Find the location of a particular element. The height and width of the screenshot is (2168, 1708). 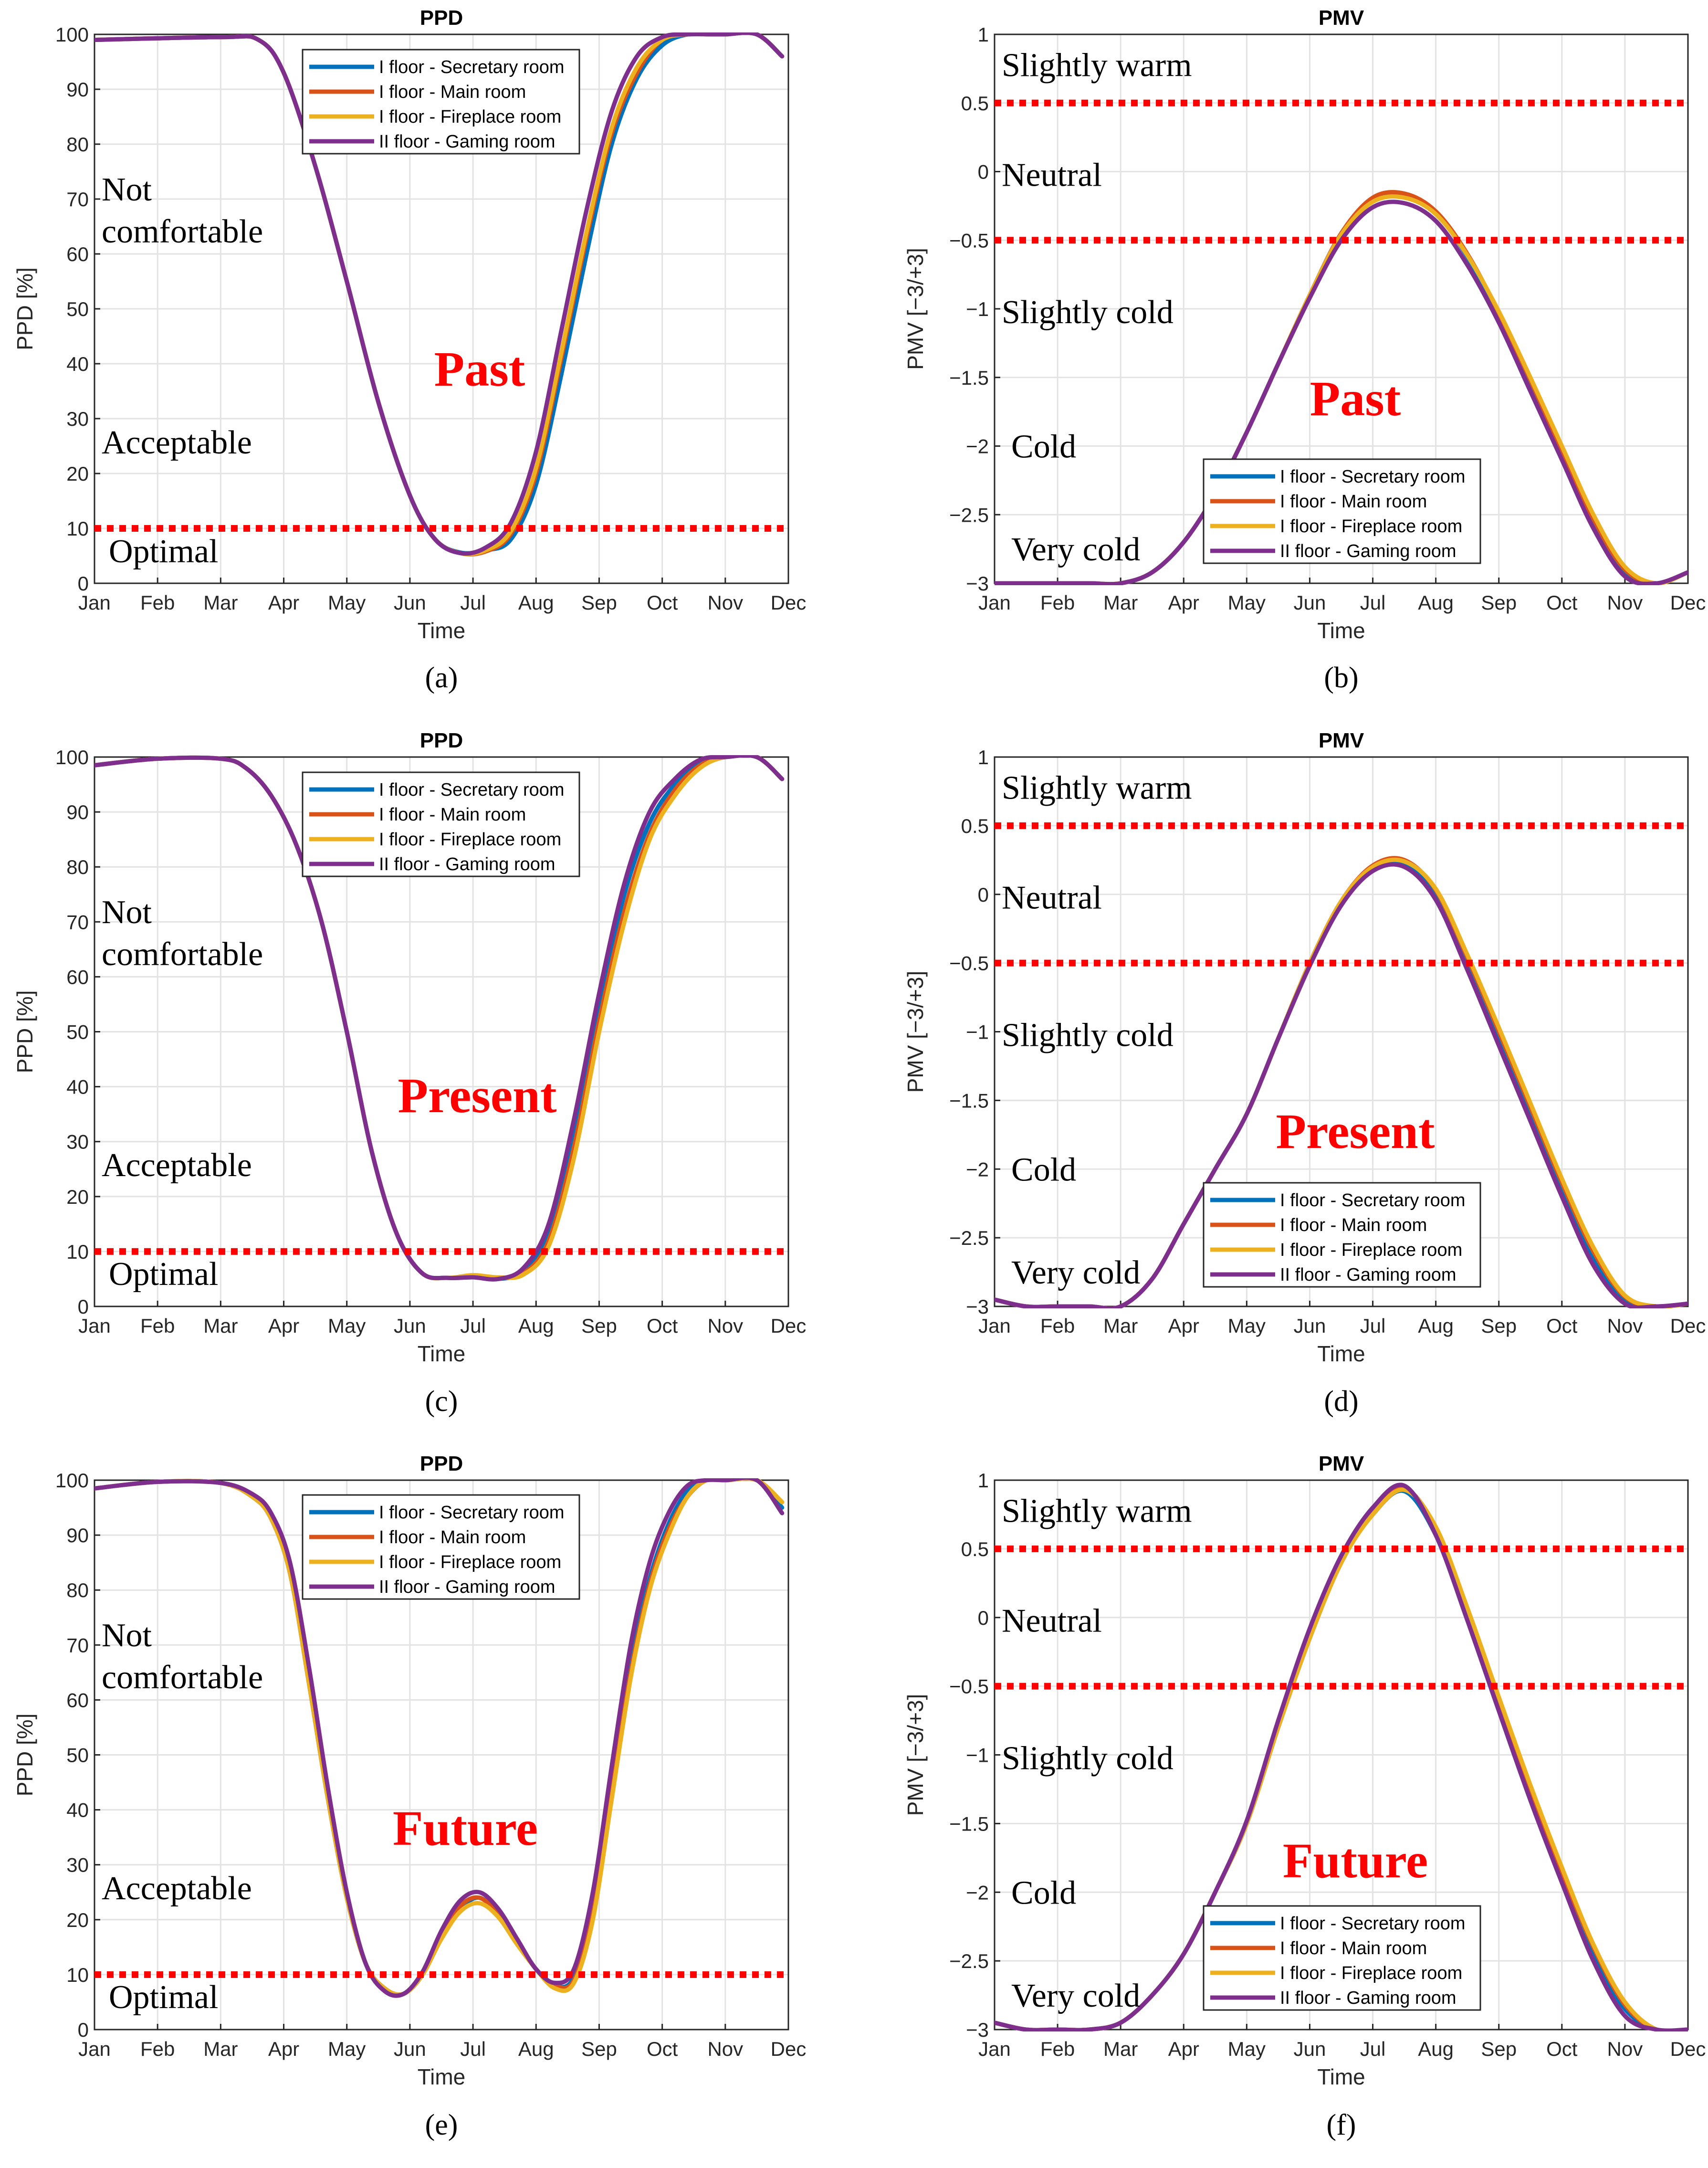

panel-caption: (b) is located at coordinates (1341, 678).